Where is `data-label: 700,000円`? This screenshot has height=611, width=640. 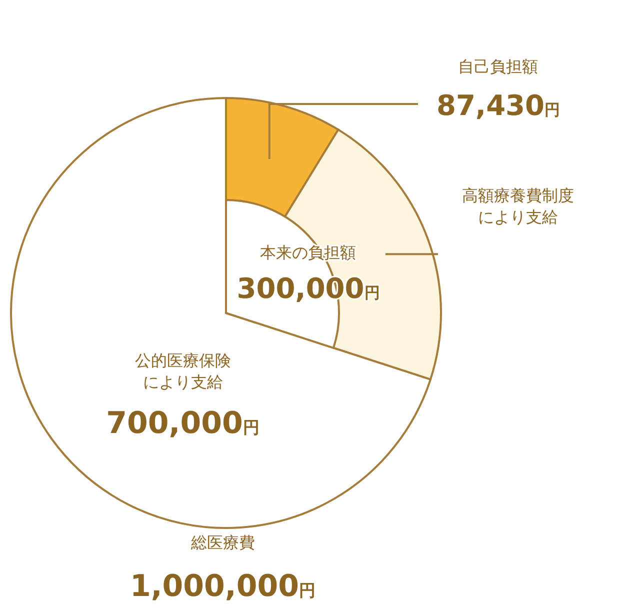
data-label: 700,000円 is located at coordinates (183, 423).